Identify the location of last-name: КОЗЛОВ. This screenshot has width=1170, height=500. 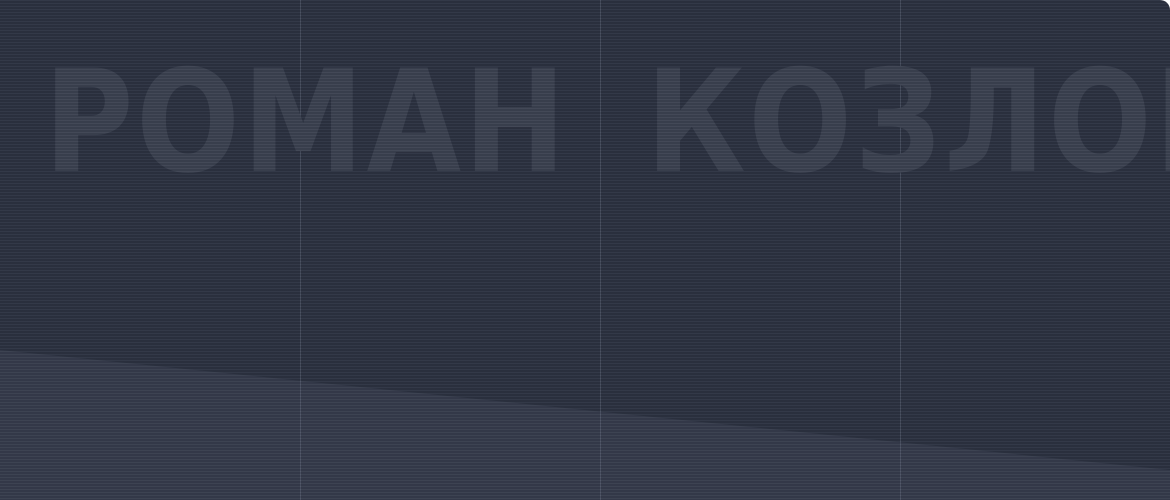
(907, 122).